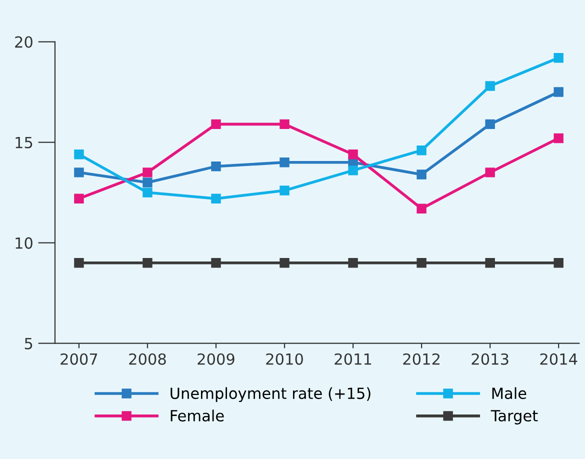 Image resolution: width=585 pixels, height=459 pixels. Describe the element at coordinates (79, 359) in the screenshot. I see `x-tick-label: 2007` at that location.